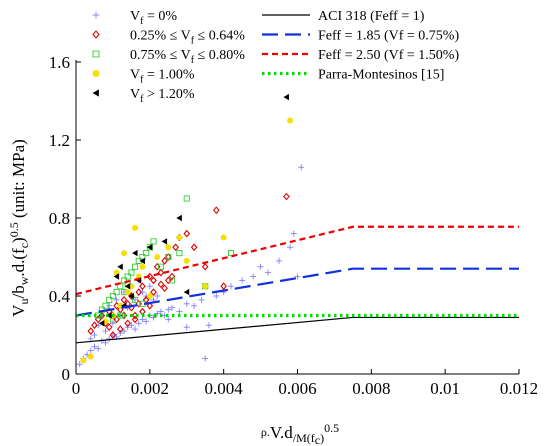 This screenshot has width=550, height=446. I want to click on y-tick-label-3: 1.2, so click(59, 140).